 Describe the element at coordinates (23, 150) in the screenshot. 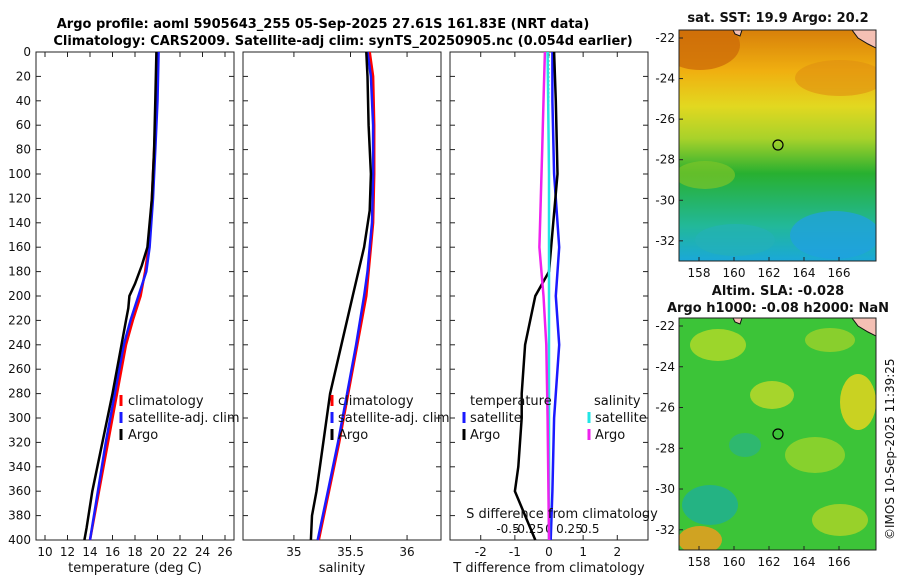

I see `y-tick-label: 80` at that location.